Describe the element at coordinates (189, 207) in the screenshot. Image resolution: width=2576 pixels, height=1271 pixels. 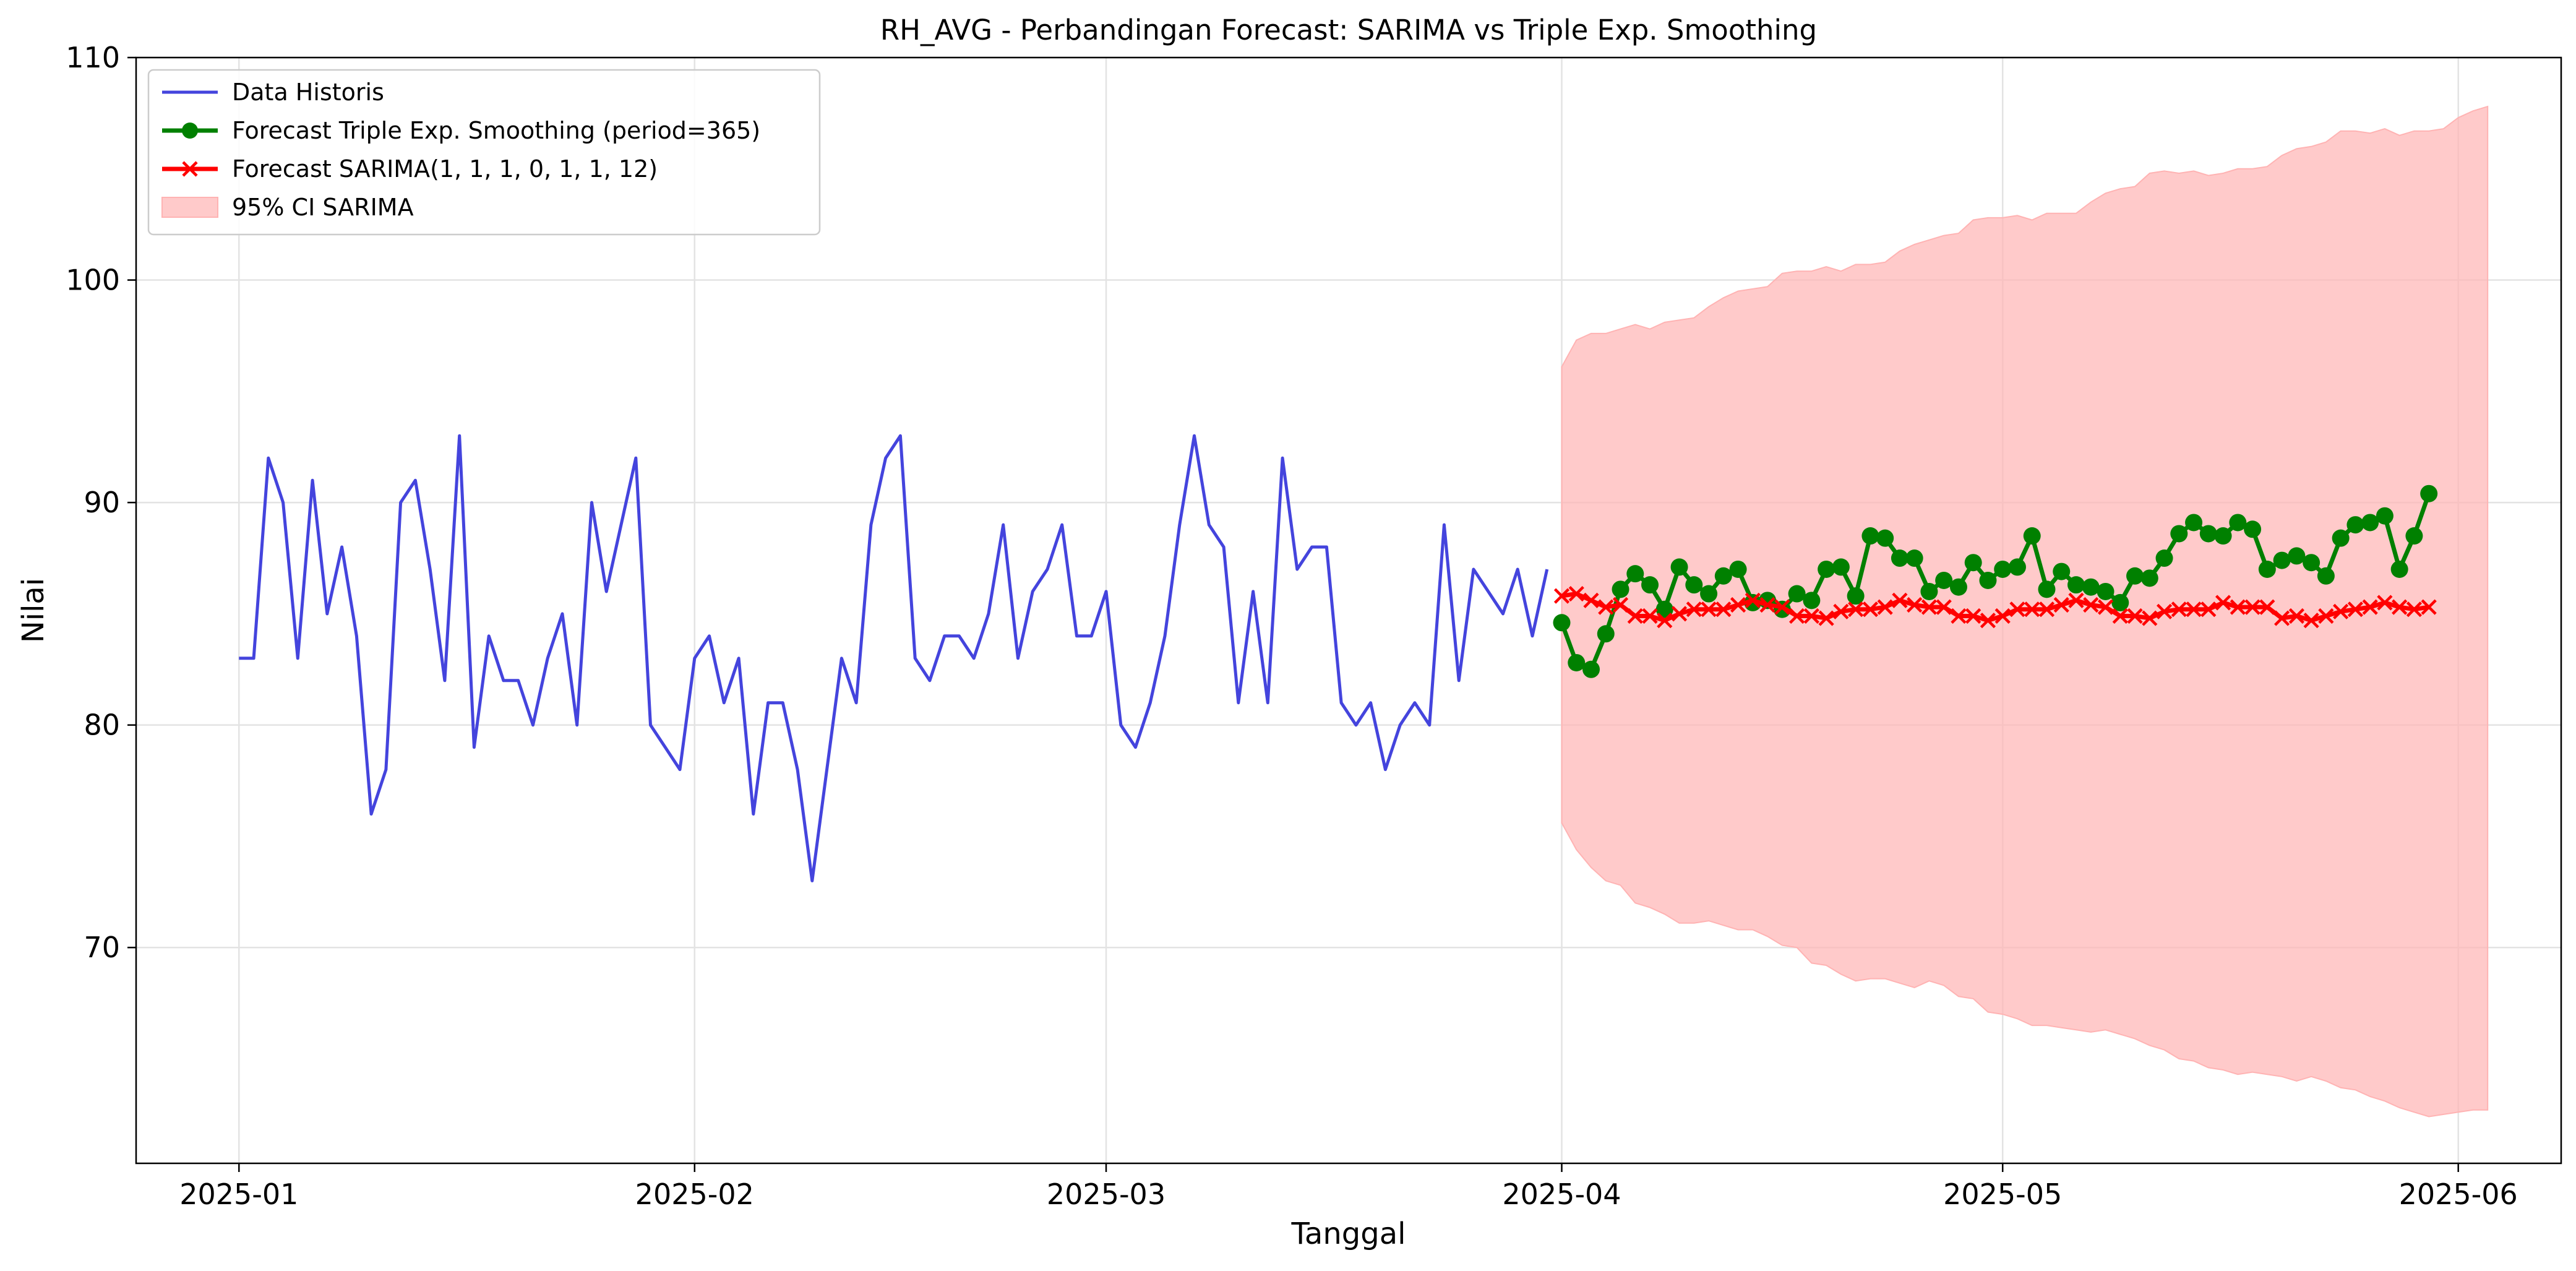
I see `legend-swatch` at that location.